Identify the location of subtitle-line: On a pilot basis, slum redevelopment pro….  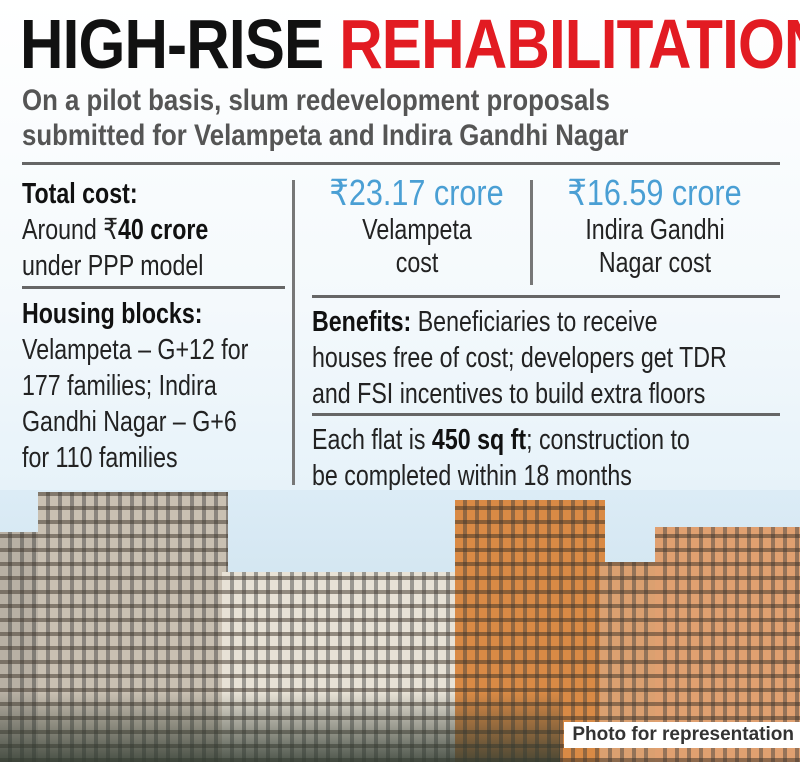
(316, 100).